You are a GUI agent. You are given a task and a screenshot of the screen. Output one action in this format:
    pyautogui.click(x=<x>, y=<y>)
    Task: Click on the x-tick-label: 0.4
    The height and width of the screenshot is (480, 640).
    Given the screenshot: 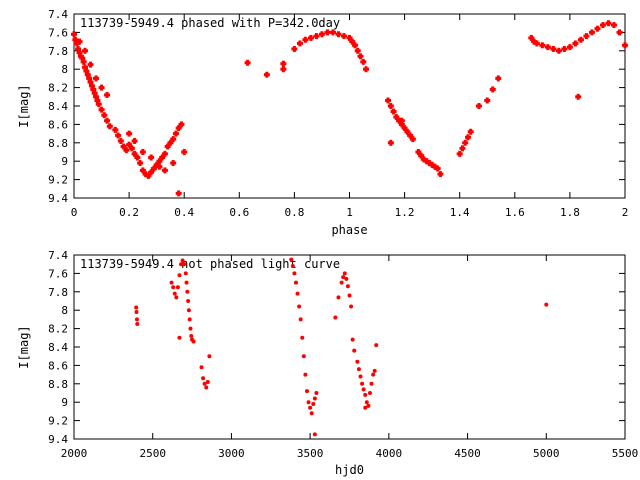 What is the action you would take?
    pyautogui.click(x=184, y=212)
    